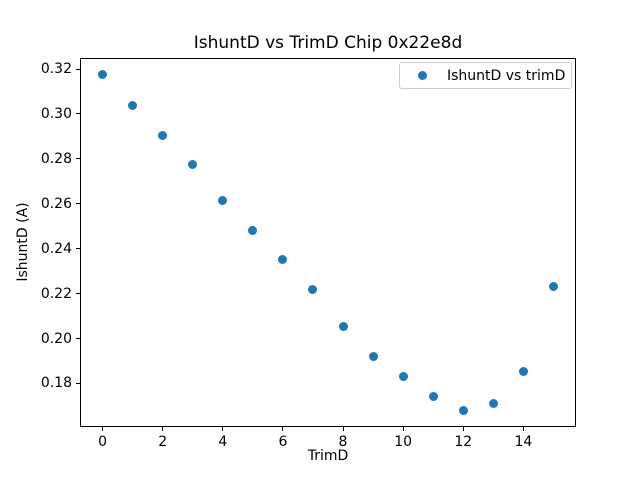  What do you see at coordinates (523, 442) in the screenshot?
I see `x-tick-label: 14` at bounding box center [523, 442].